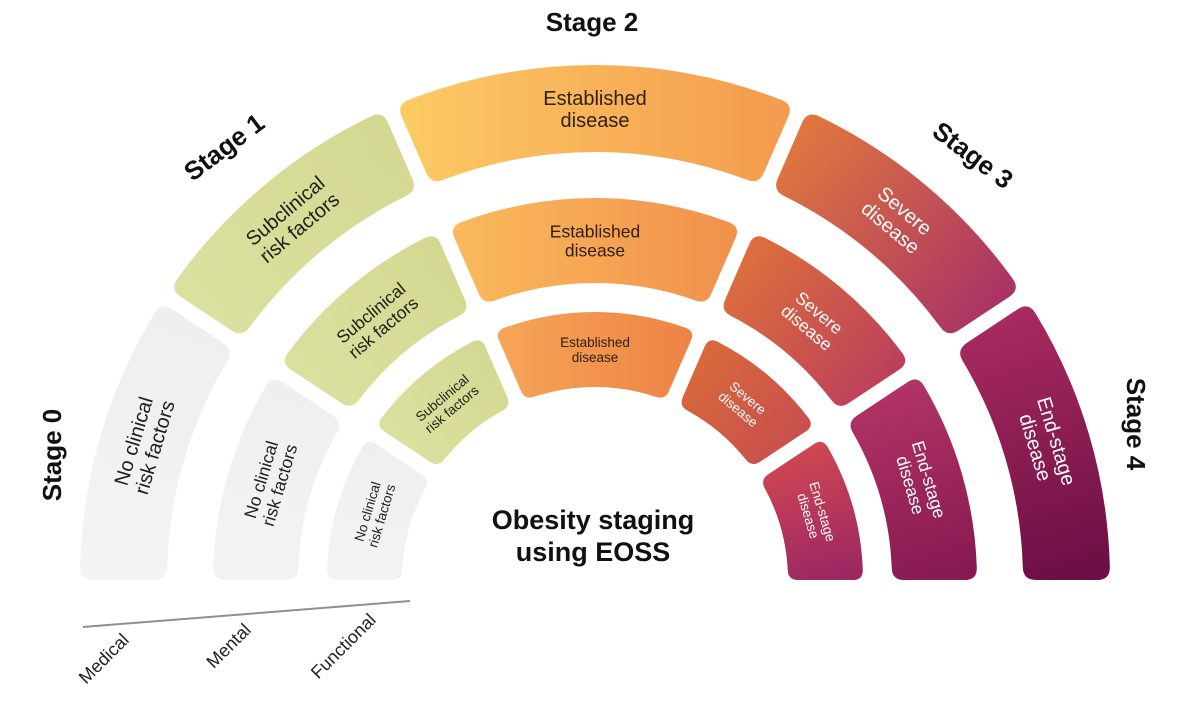 This screenshot has width=1200, height=726. I want to click on segment-stage1-mental, so click(375, 321).